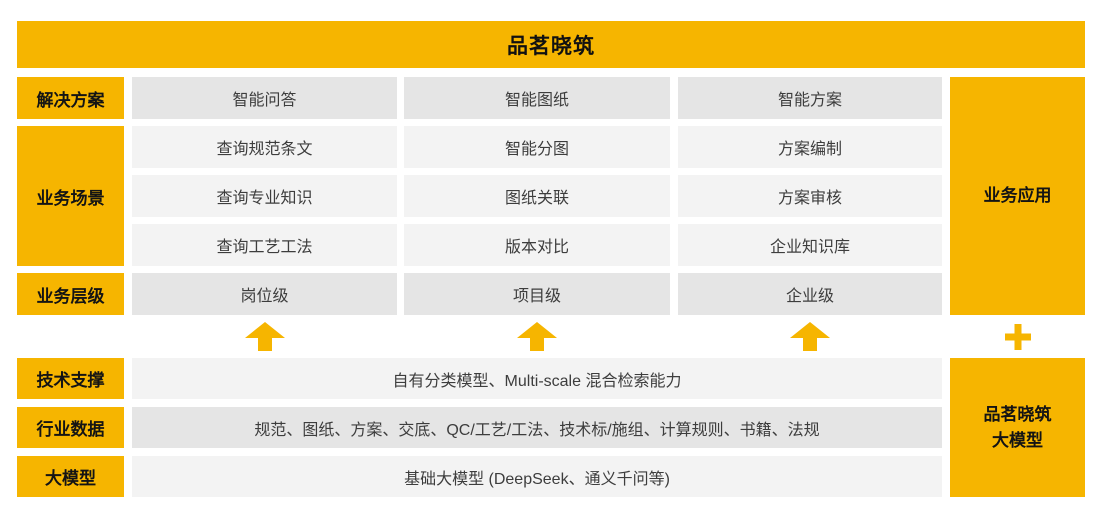 The width and height of the screenshot is (1101, 512). I want to click on cell-tech-content: 自有分类模型、Multi-scale 混合检索能力, so click(537, 378).